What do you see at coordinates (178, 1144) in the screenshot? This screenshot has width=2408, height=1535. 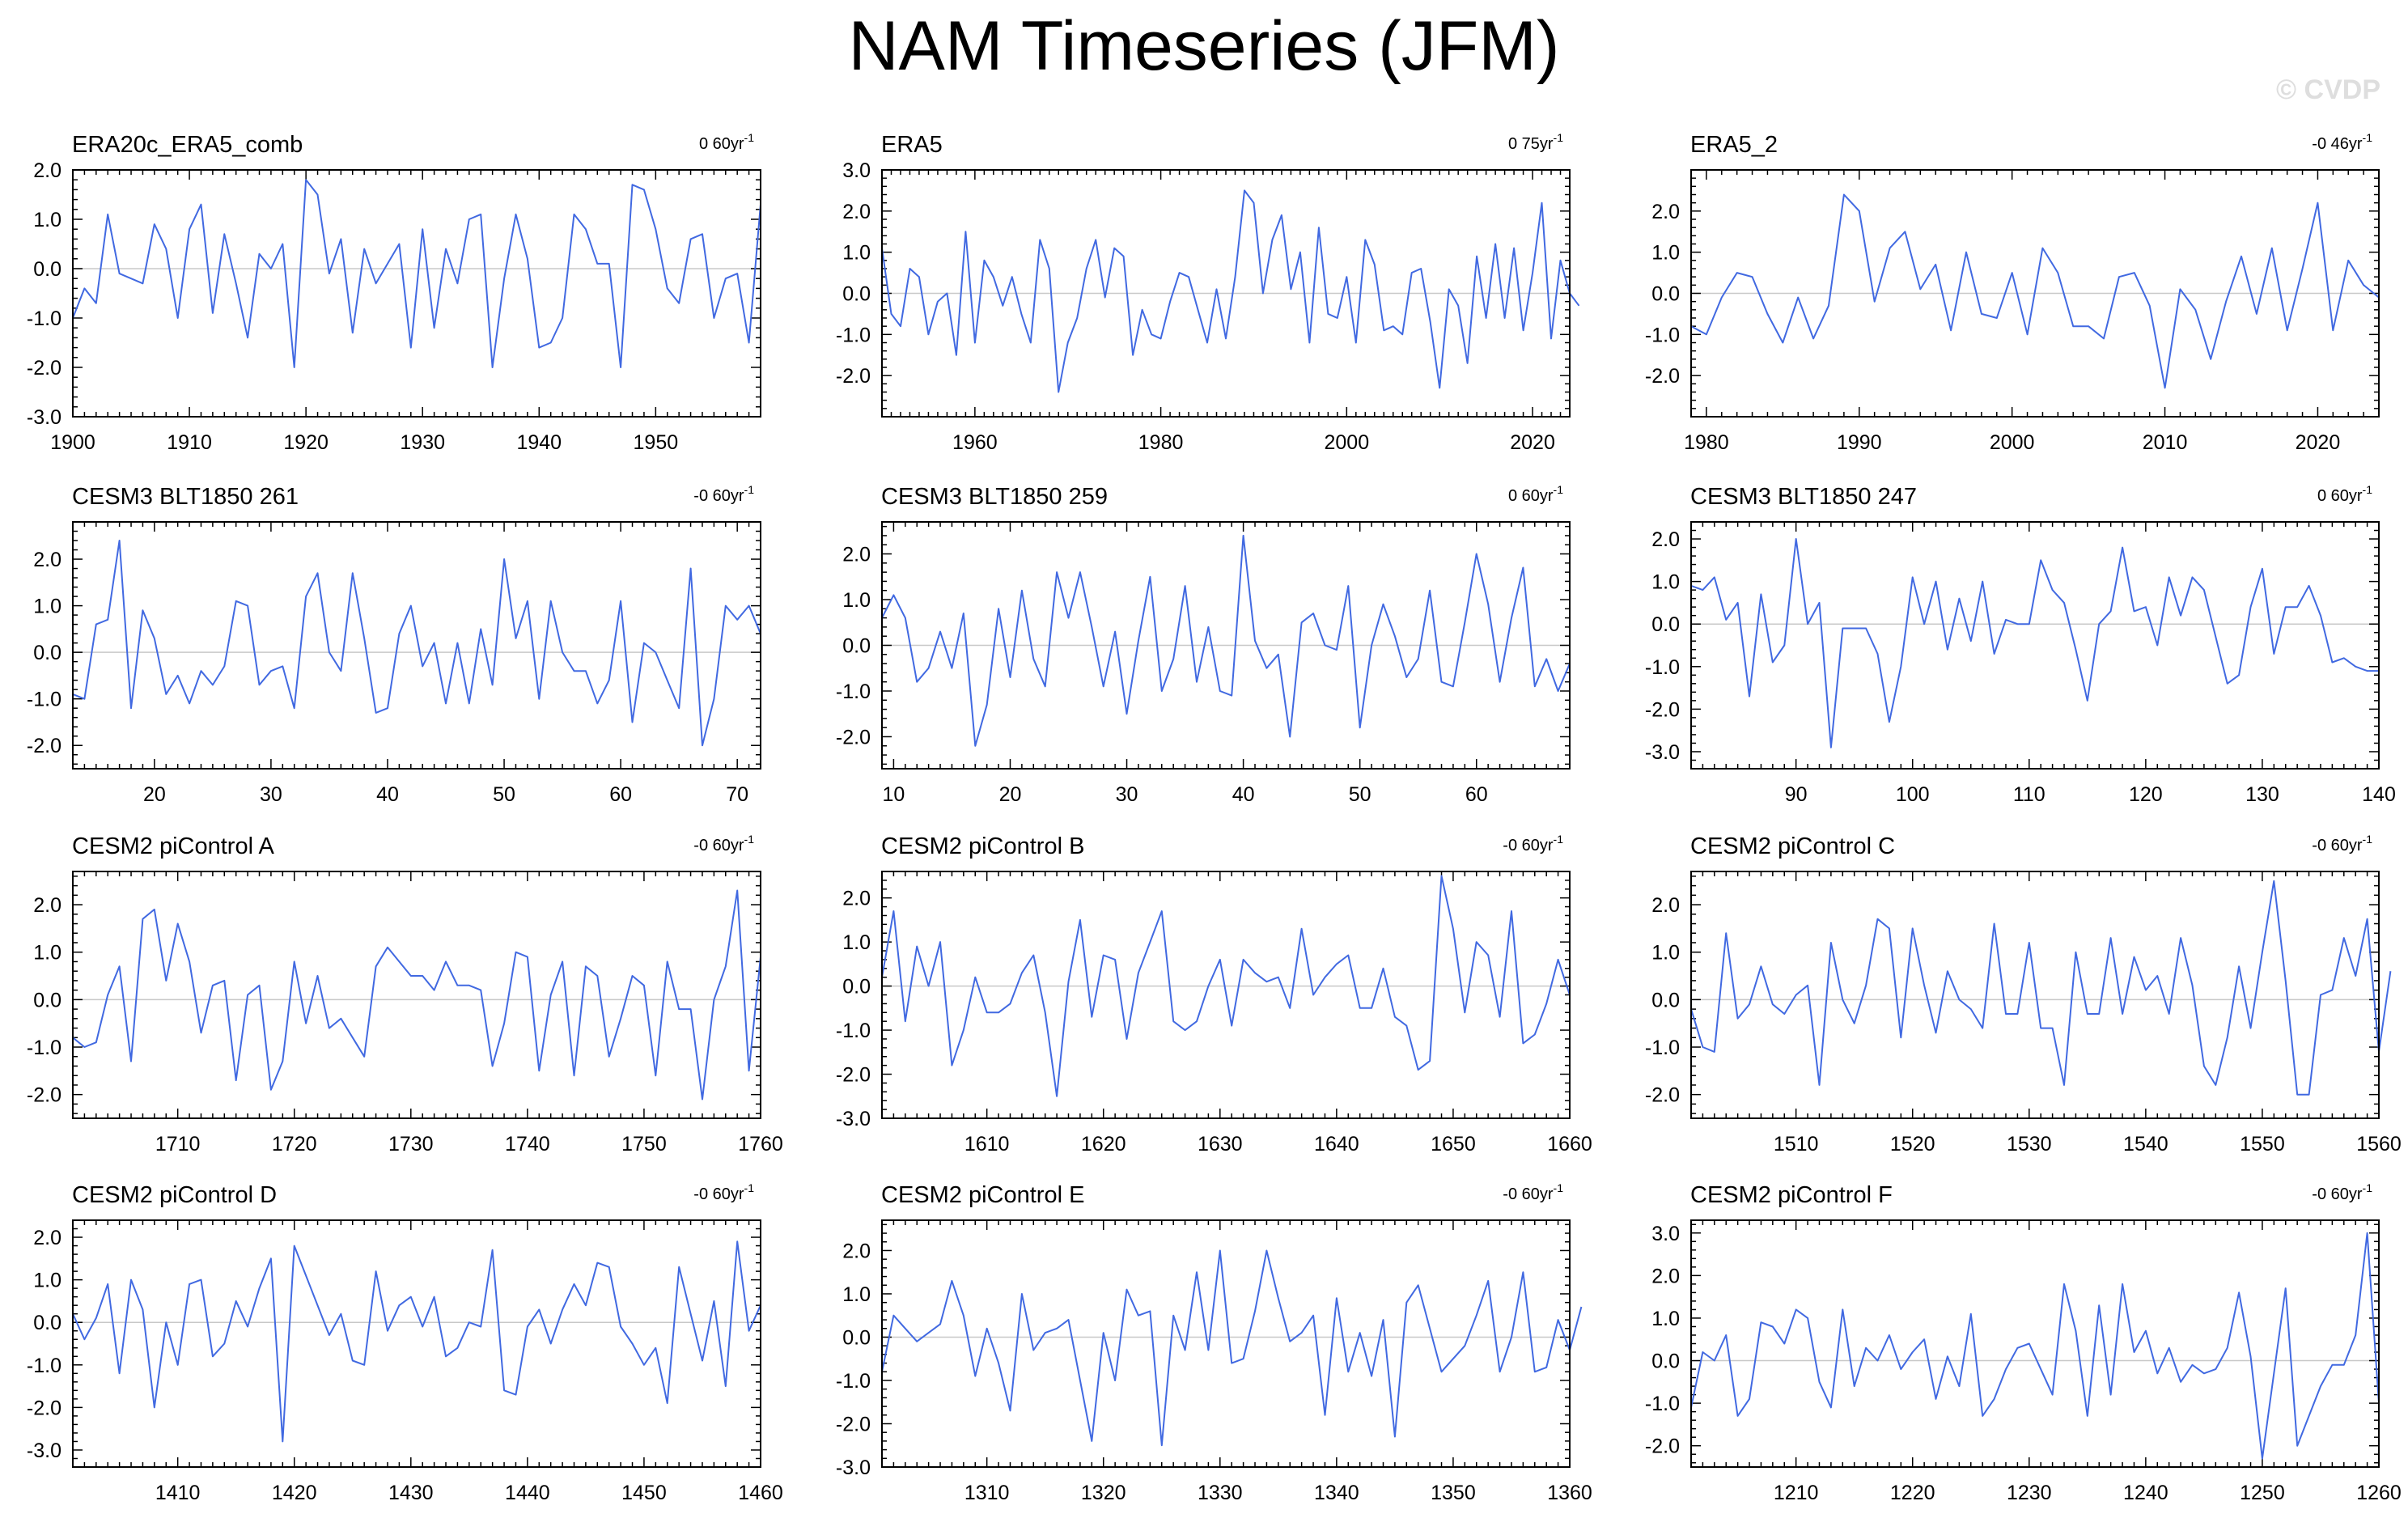 I see `x-tick-label: 1710` at bounding box center [178, 1144].